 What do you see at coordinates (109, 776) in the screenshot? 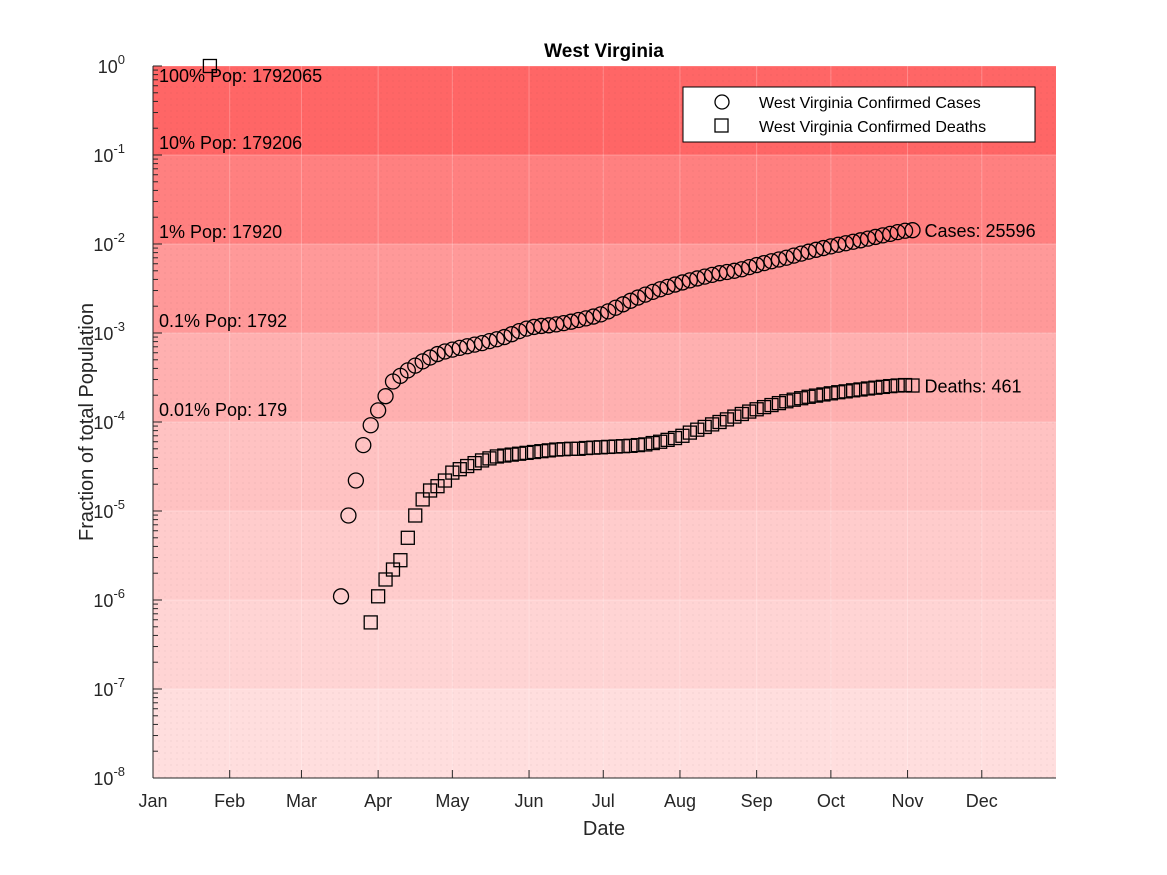
I see `y-tick-label: 10⁻⁸` at bounding box center [109, 776].